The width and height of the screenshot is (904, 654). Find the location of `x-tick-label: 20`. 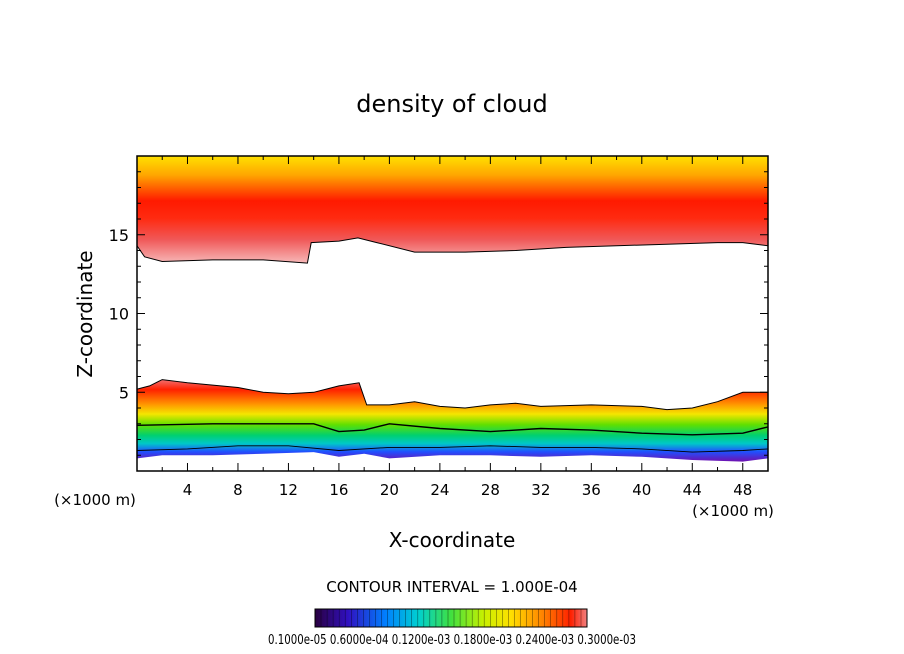

x-tick-label: 20 is located at coordinates (389, 490).